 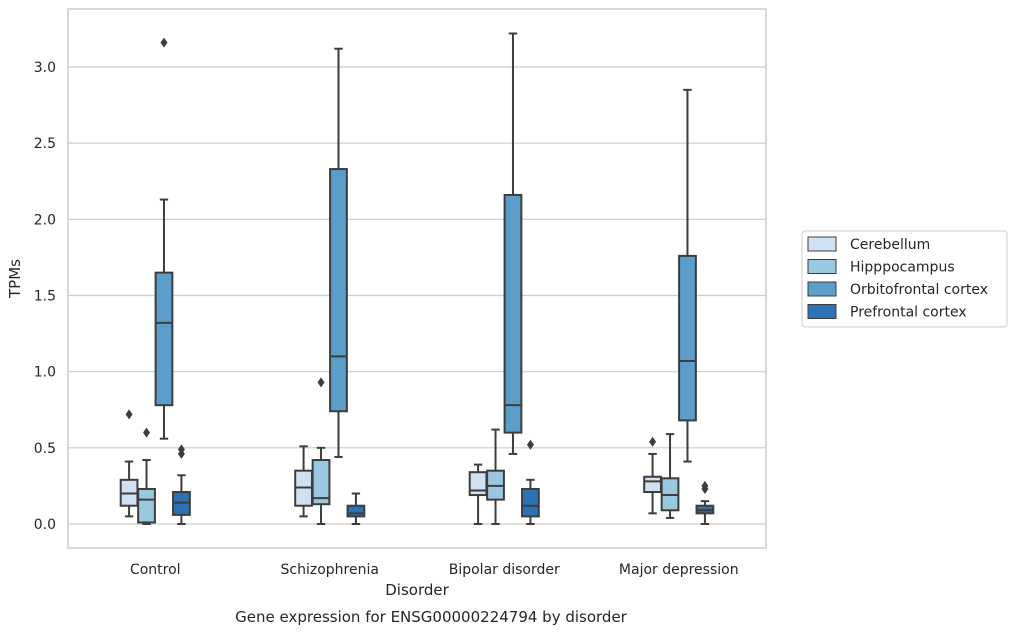 I want to click on x-axis-label: Disorder, so click(x=417, y=590).